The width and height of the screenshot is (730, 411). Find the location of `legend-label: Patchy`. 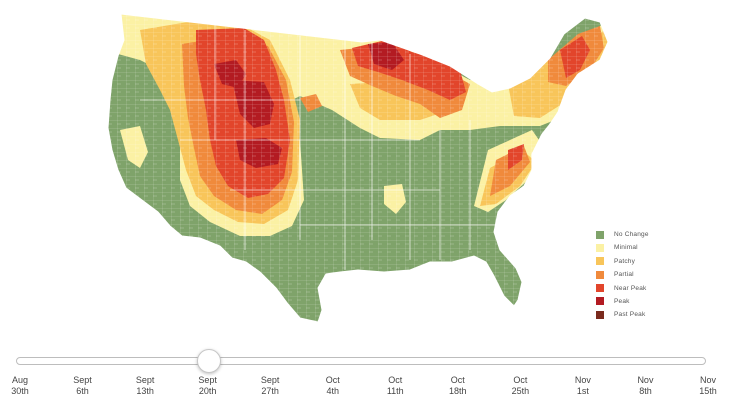

legend-label: Patchy is located at coordinates (625, 261).